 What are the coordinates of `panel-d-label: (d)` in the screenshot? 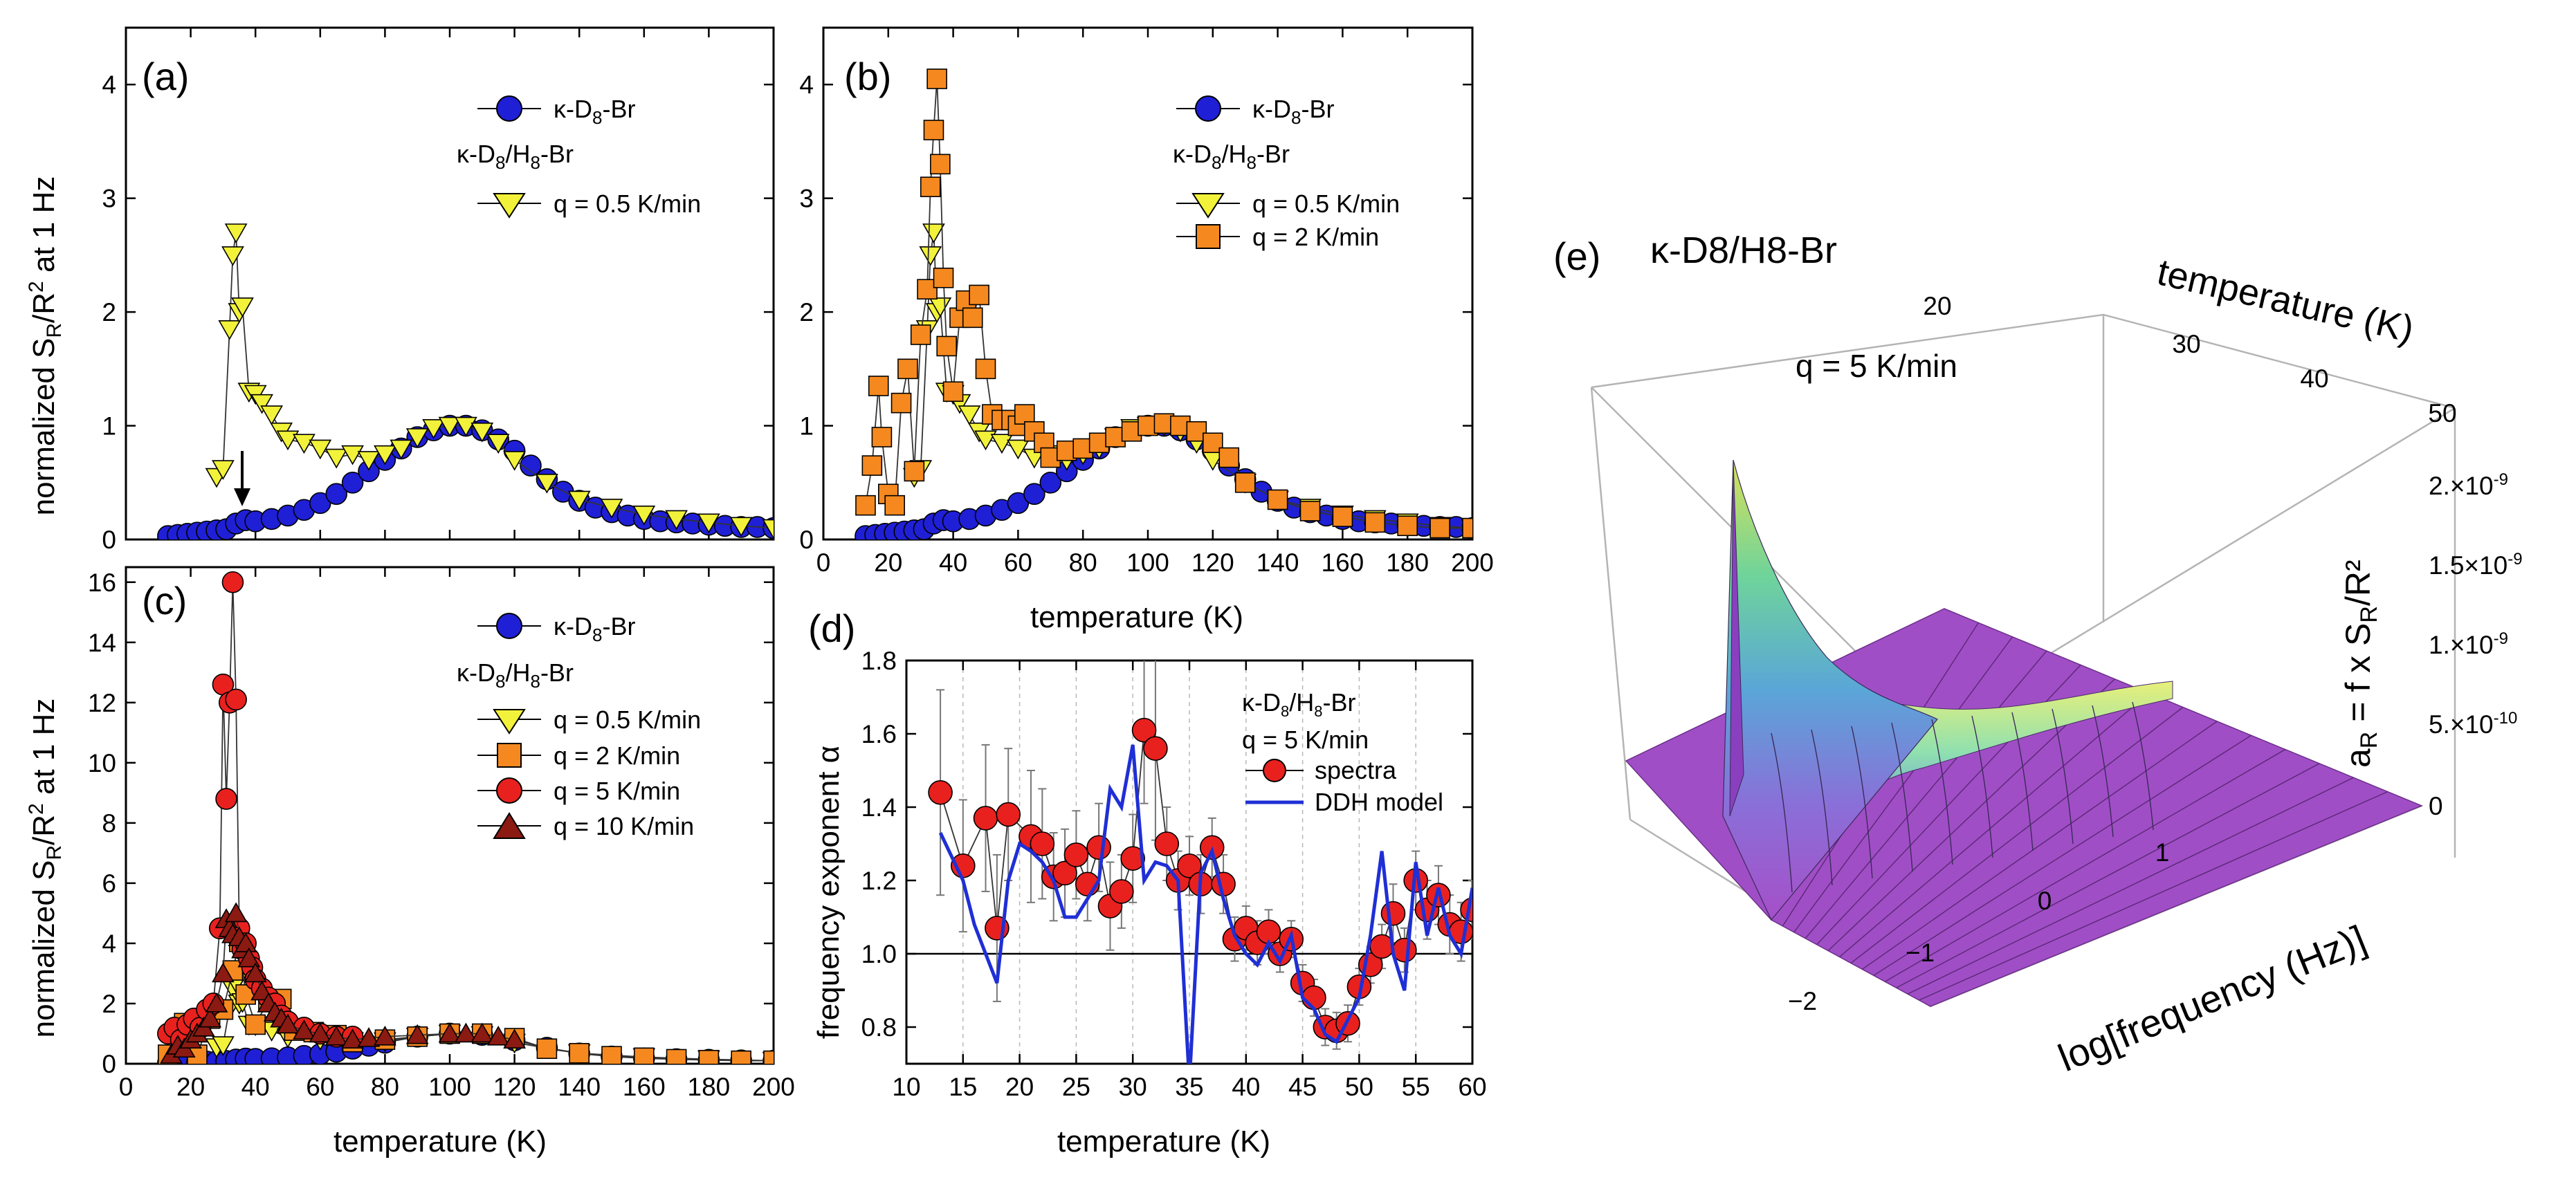 It's located at (832, 628).